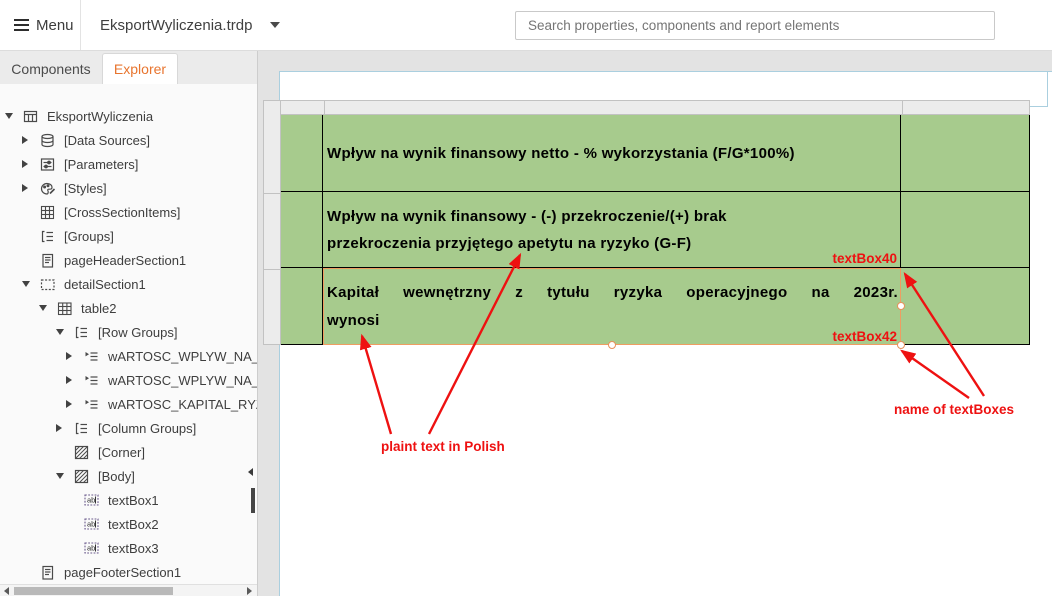 The image size is (1052, 596). I want to click on scroll-left-icon, so click(6, 591).